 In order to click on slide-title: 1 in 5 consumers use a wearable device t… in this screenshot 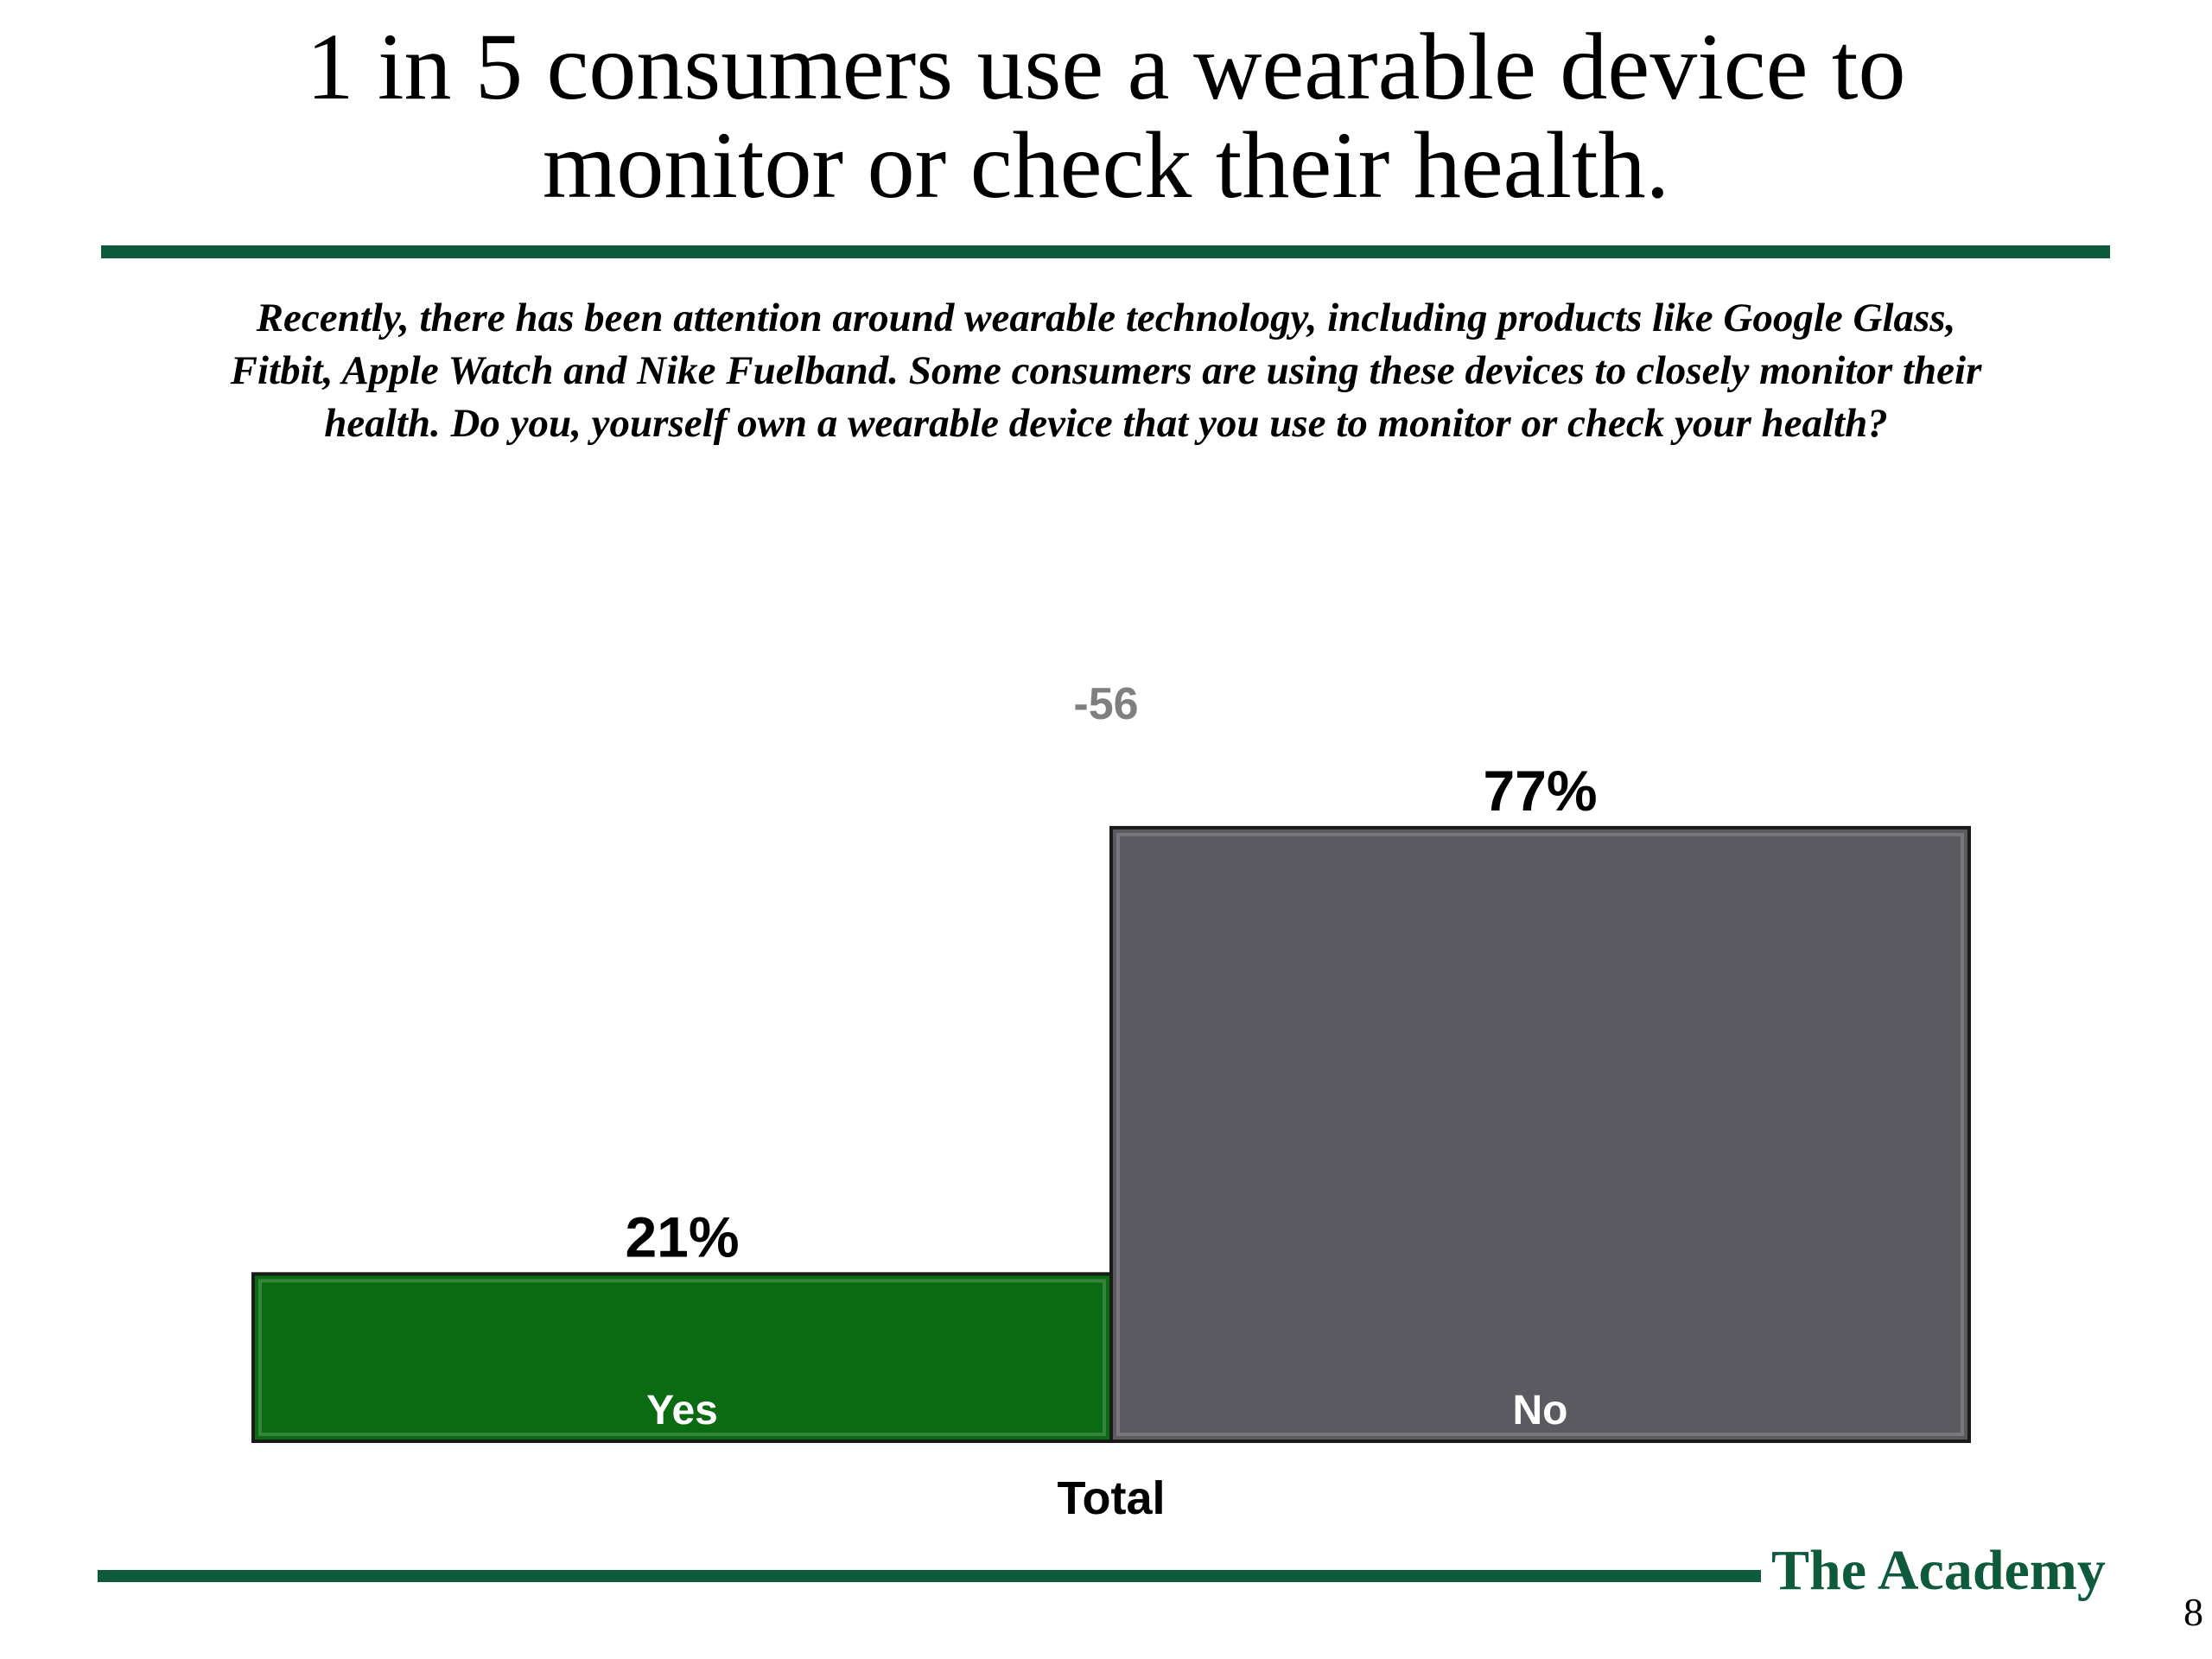, I will do `click(1106, 115)`.